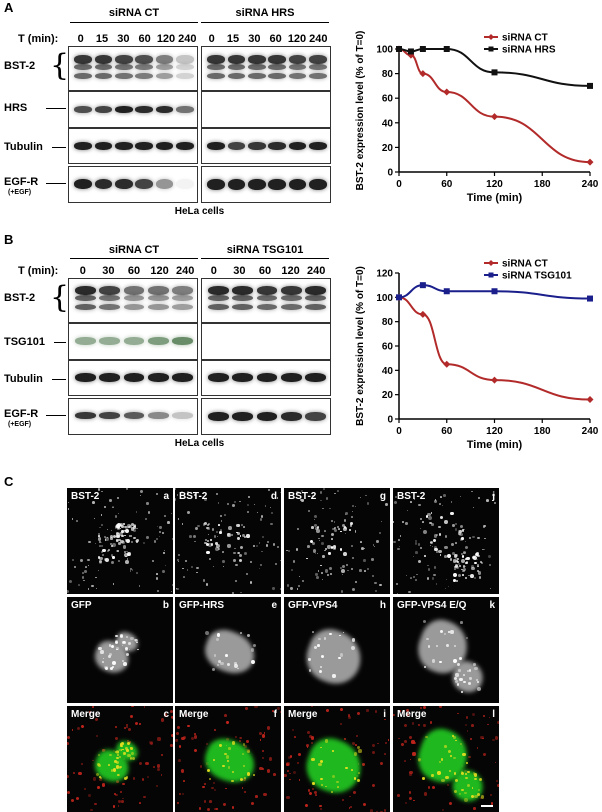 This screenshot has height=812, width=602. What do you see at coordinates (82, 271) in the screenshot?
I see `time-label: 0` at bounding box center [82, 271].